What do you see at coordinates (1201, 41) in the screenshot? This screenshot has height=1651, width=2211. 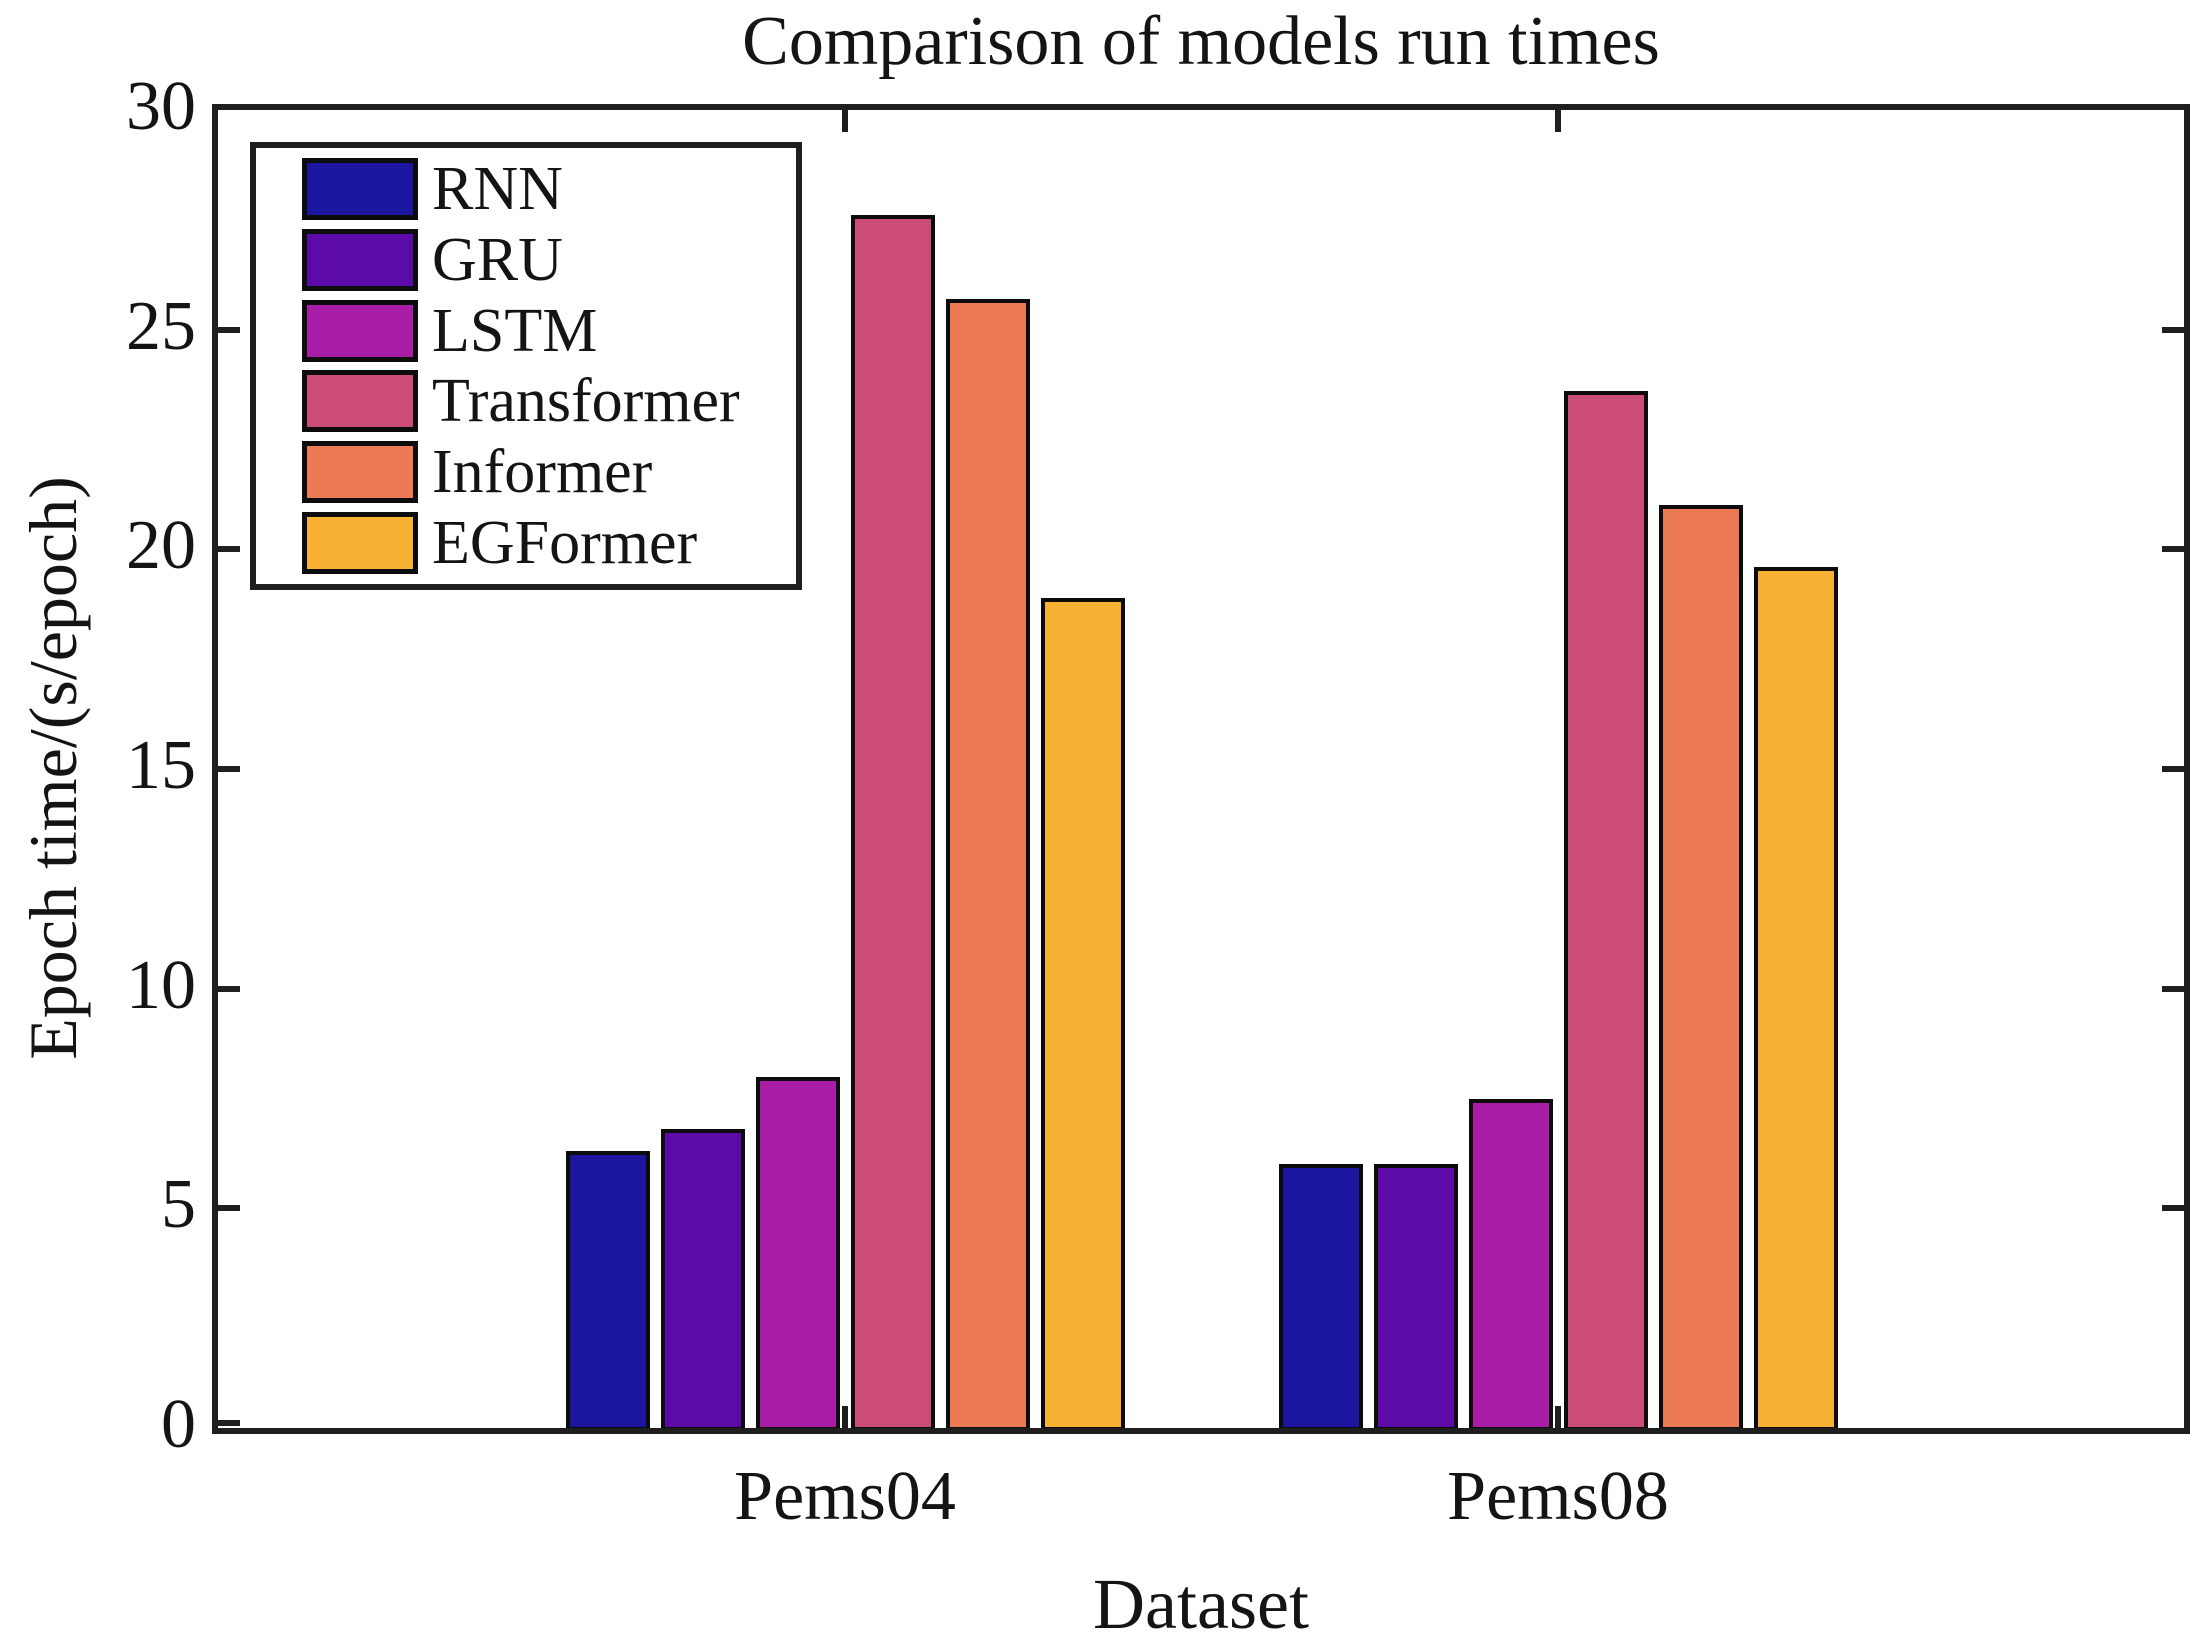 I see `chart-title: Comparison of models run times` at bounding box center [1201, 41].